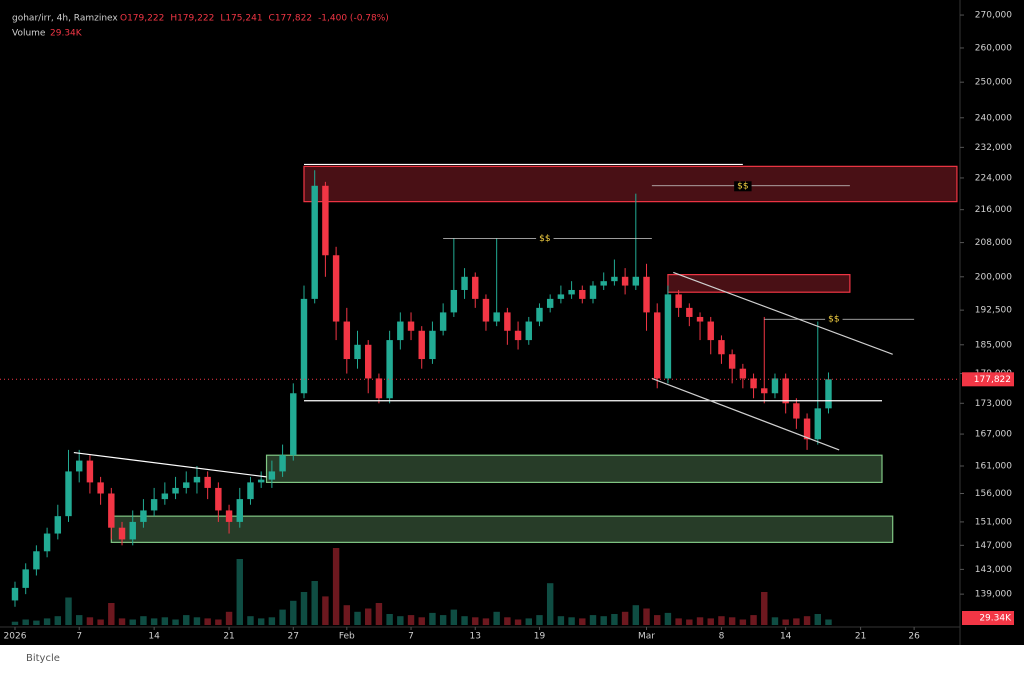 This screenshot has width=1024, height=673. What do you see at coordinates (993, 595) in the screenshot?
I see `y-tick-label: 139,000` at bounding box center [993, 595].